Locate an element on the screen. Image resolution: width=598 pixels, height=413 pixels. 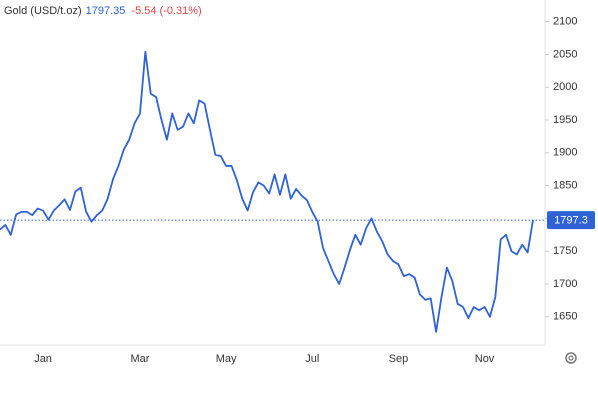
last-value-label: 1797.3 is located at coordinates (571, 221).